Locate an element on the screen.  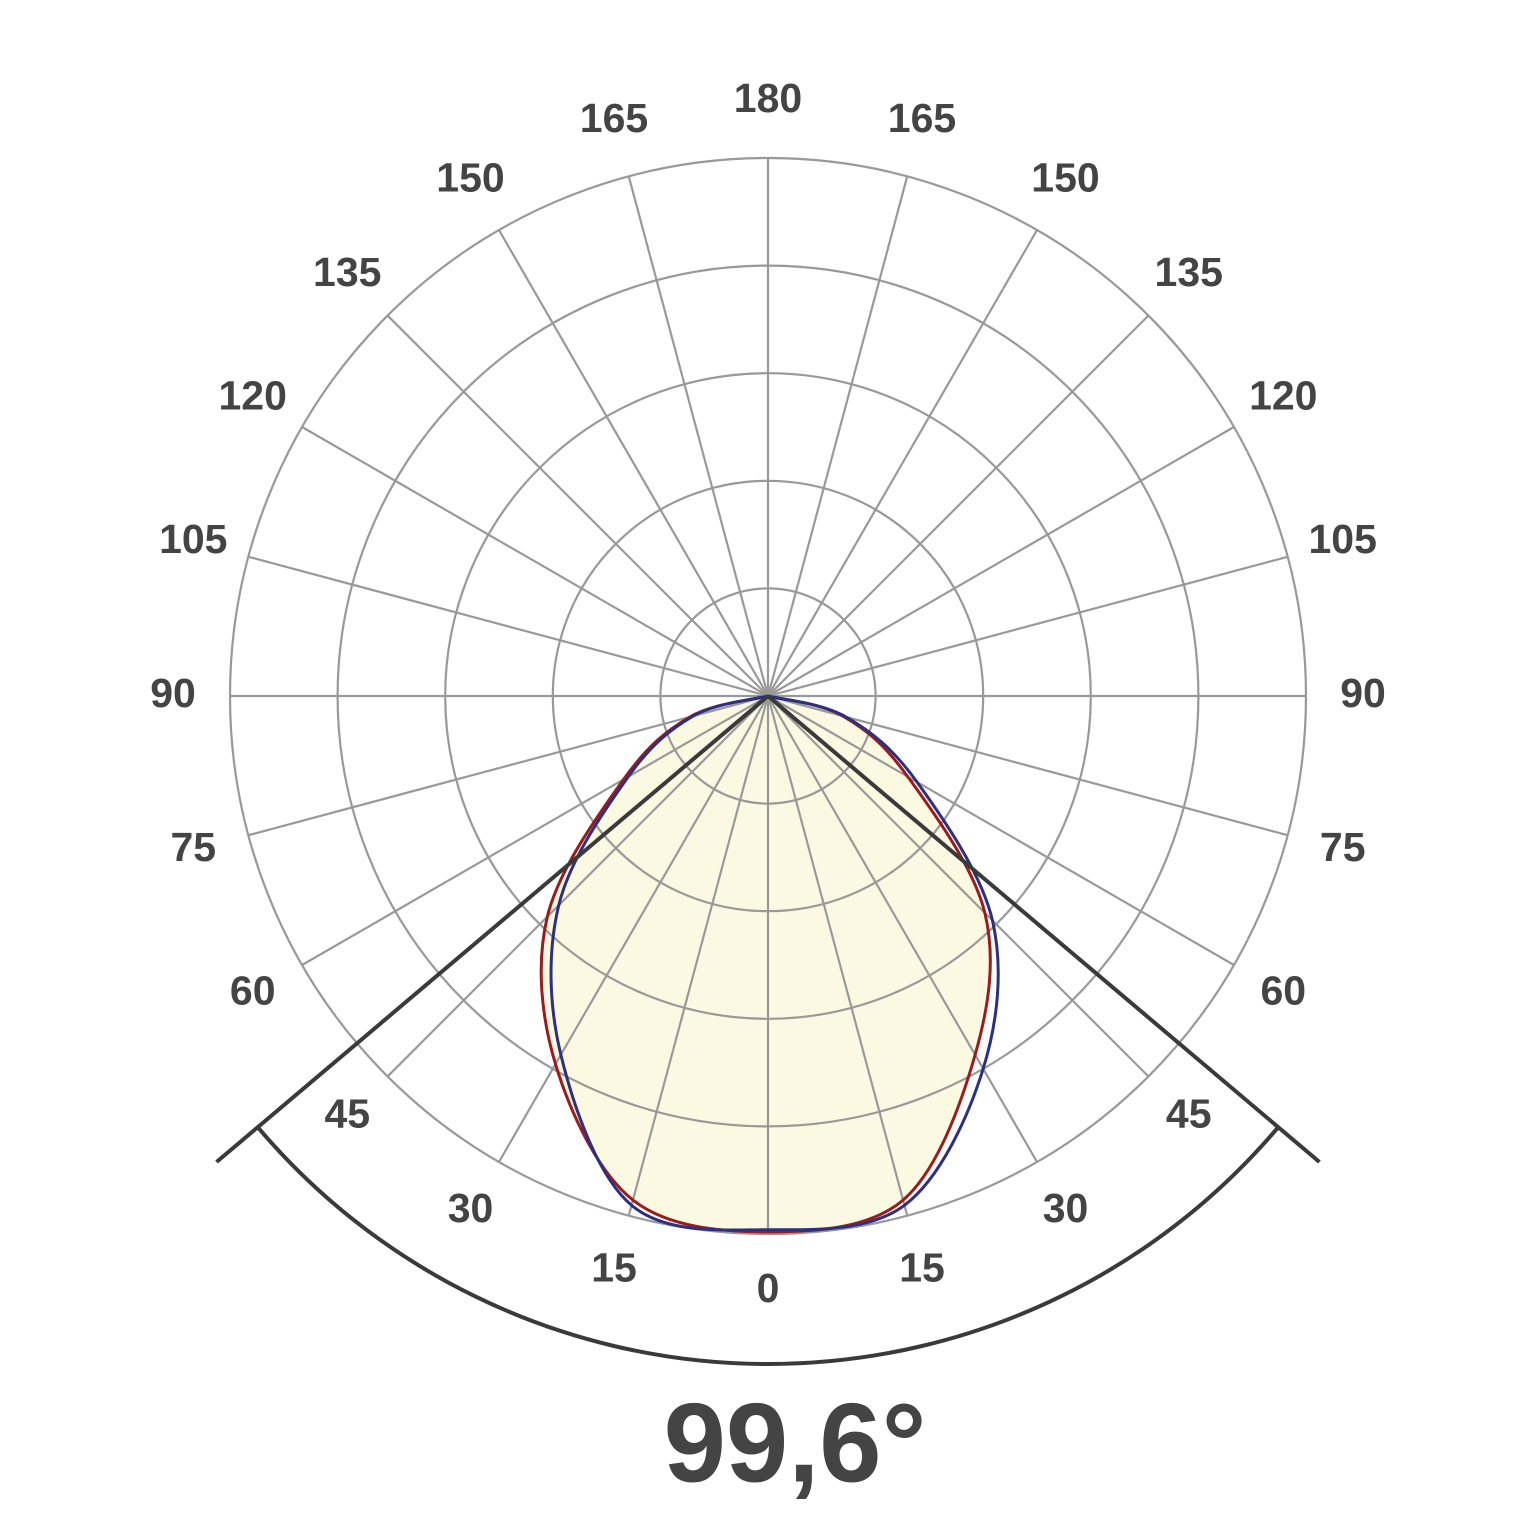
area is located at coordinates (766, 964).